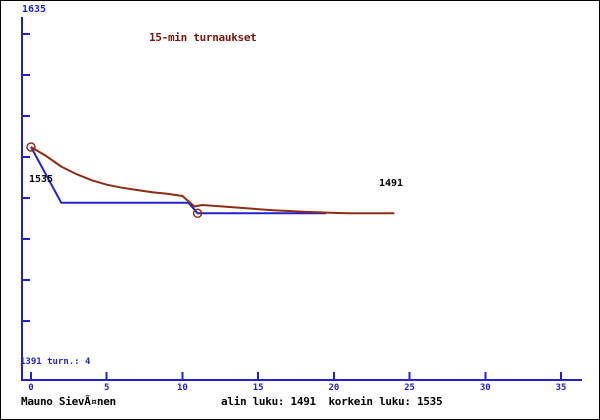 The image size is (600, 420). What do you see at coordinates (55, 362) in the screenshot?
I see `y-axis-min-label: 1391 turn.: 4` at bounding box center [55, 362].